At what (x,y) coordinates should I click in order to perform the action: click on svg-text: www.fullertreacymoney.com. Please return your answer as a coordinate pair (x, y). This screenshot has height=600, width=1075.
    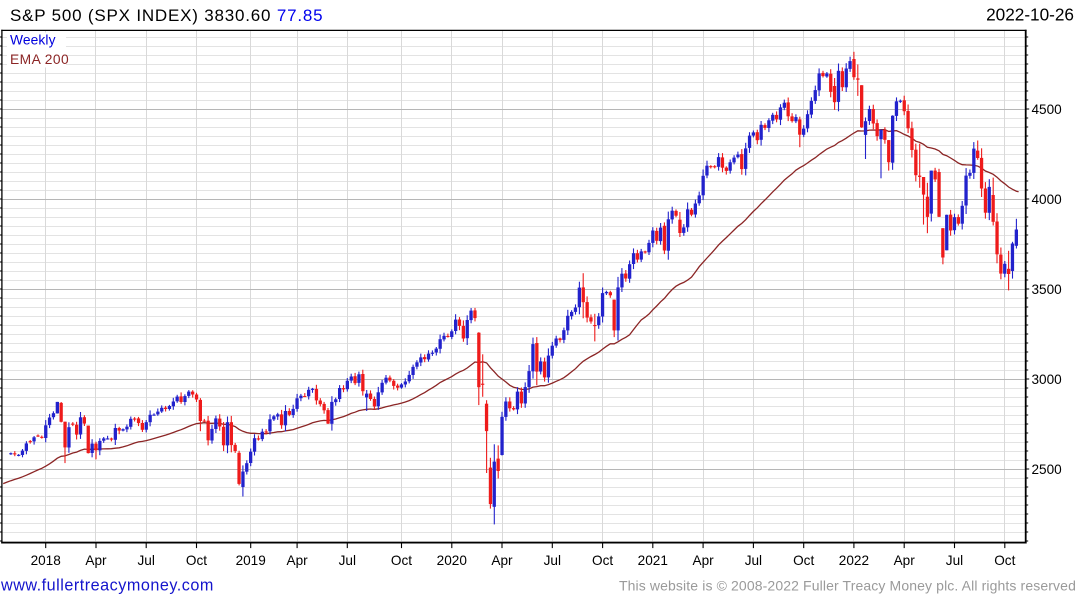
    Looking at the image, I should click on (107, 586).